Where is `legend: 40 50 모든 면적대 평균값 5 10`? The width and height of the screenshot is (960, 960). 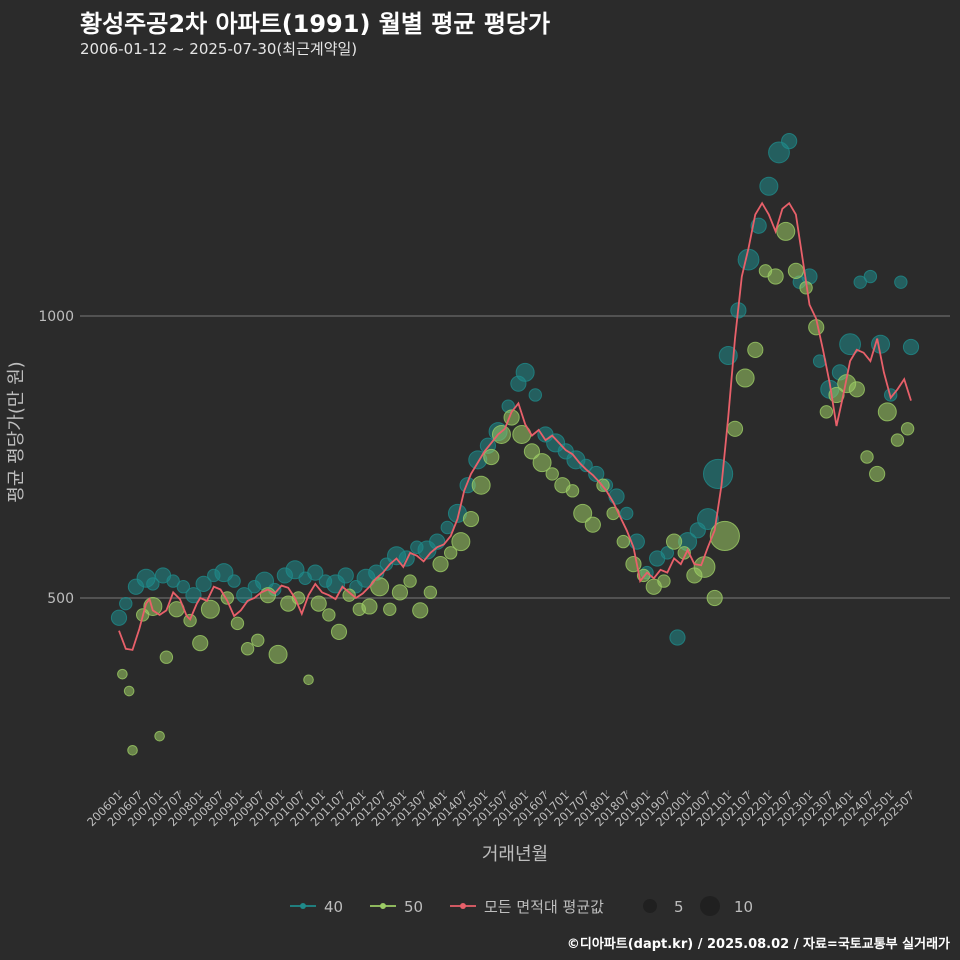 legend: 40 50 모든 면적대 평균값 5 10 is located at coordinates (521, 906).